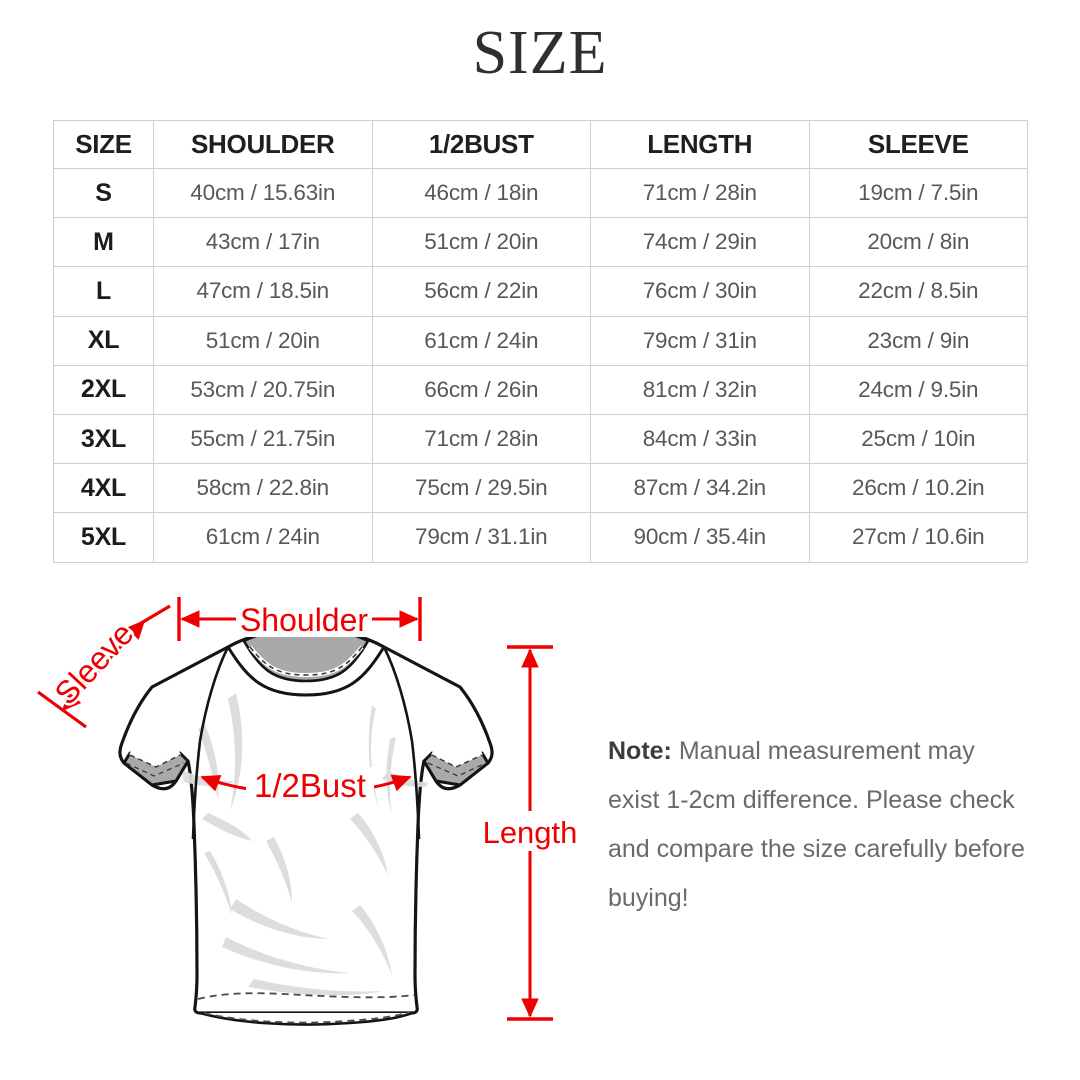 Image resolution: width=1080 pixels, height=1080 pixels. Describe the element at coordinates (918, 144) in the screenshot. I see `column-header-sleeve: SLEEVE` at that location.